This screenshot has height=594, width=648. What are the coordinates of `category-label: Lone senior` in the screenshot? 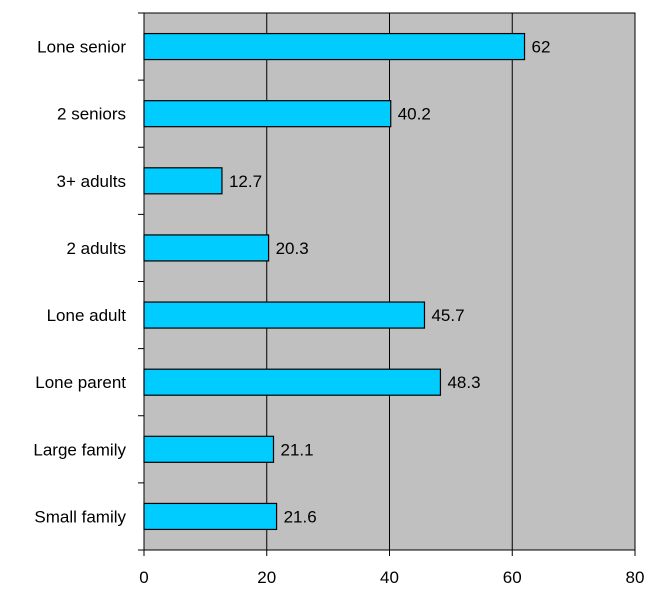 It's located at (81, 47).